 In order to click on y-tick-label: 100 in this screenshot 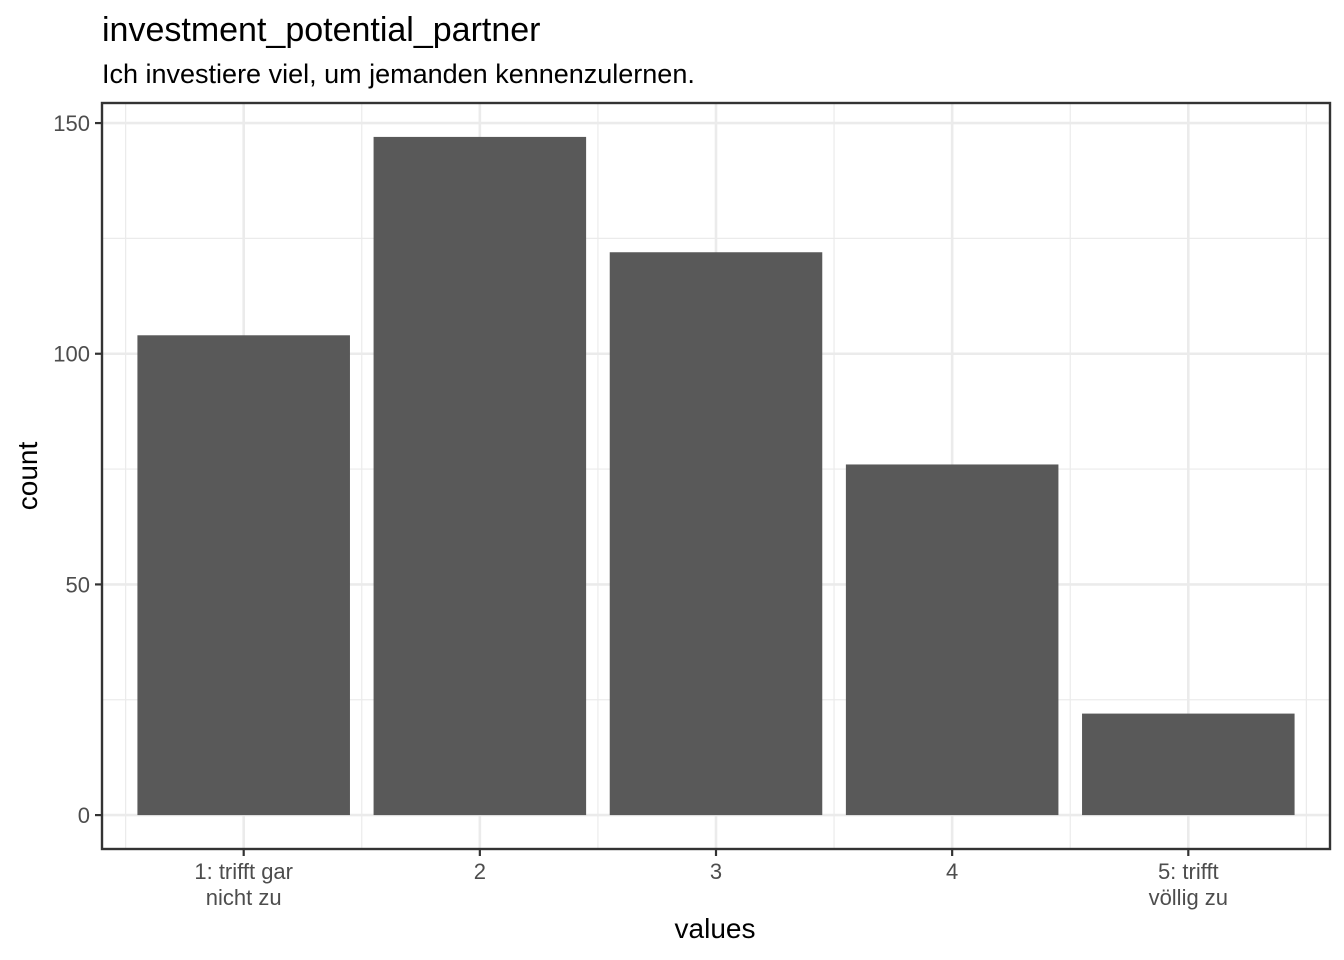, I will do `click(71, 354)`.